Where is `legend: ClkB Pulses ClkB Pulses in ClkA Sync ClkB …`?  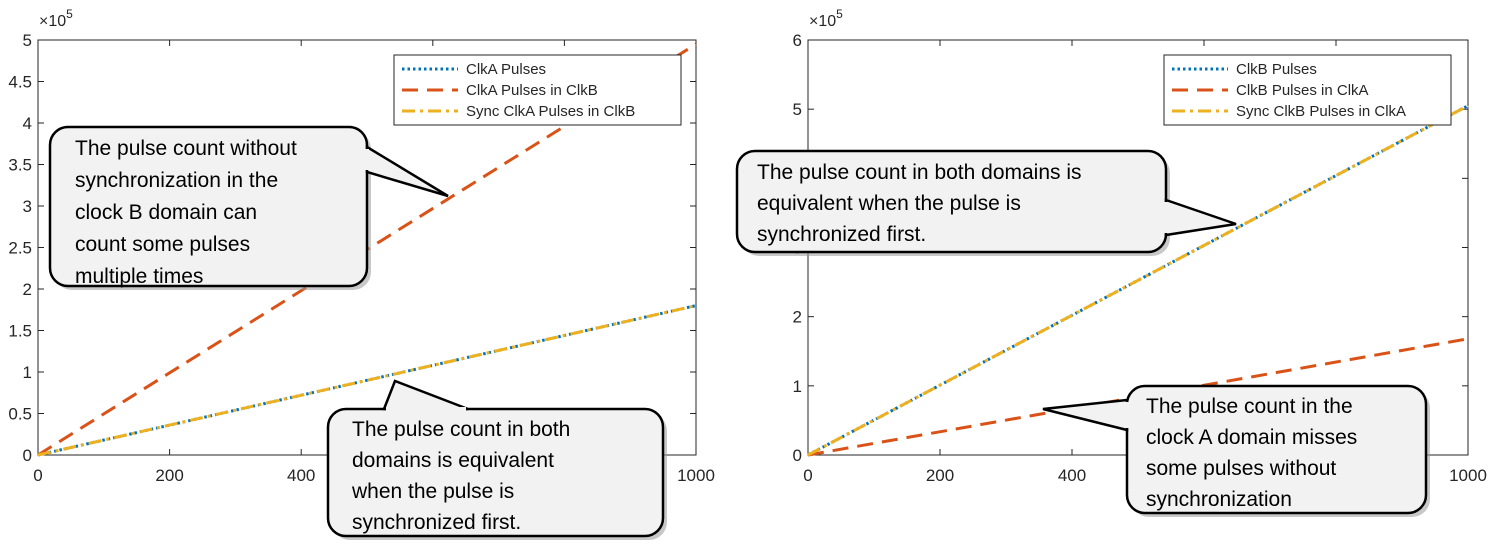 legend: ClkB Pulses ClkB Pulses in ClkA Sync ClkB … is located at coordinates (1307, 90).